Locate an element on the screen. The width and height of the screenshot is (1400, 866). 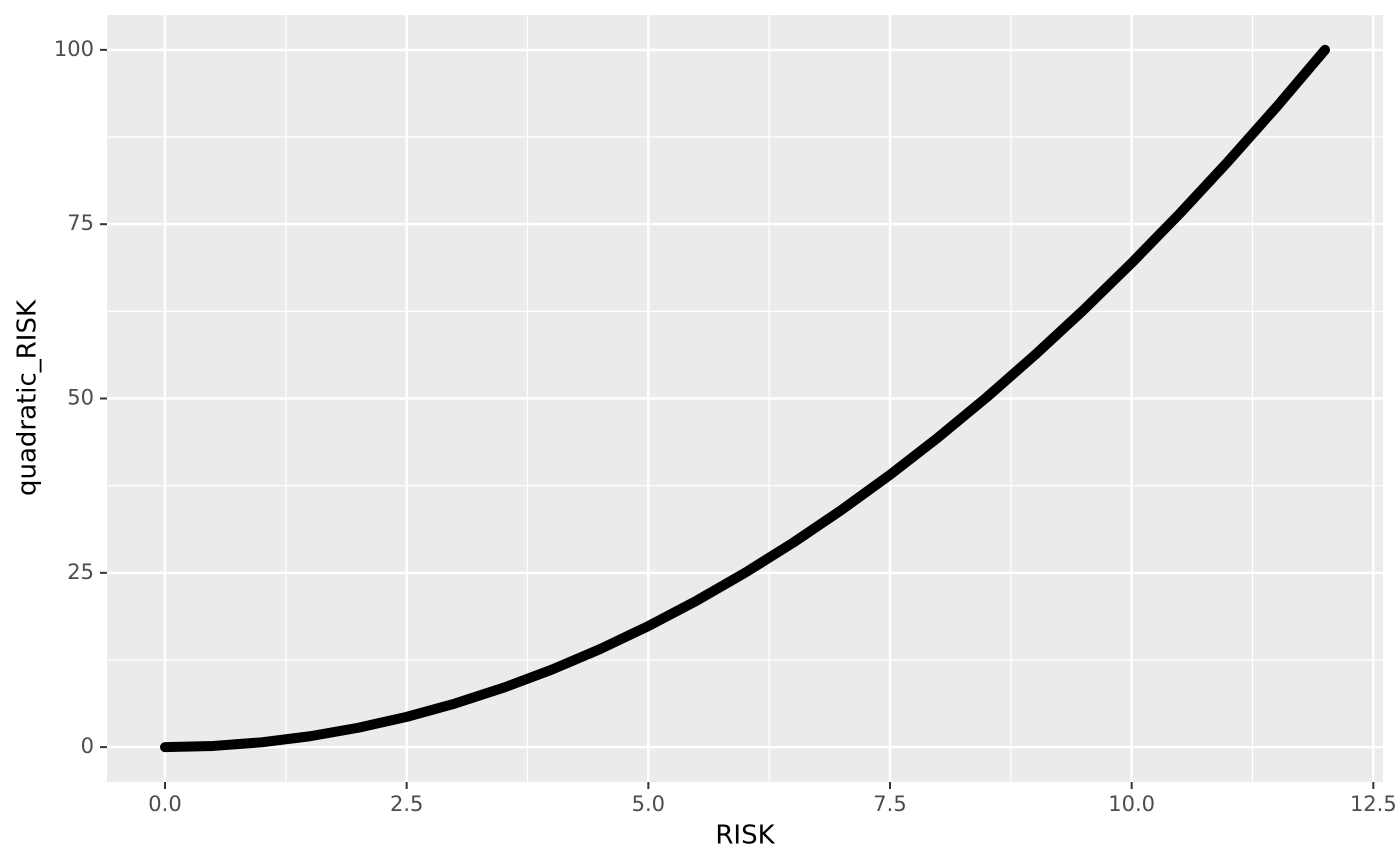
y-tick-label: 25 is located at coordinates (80, 572).